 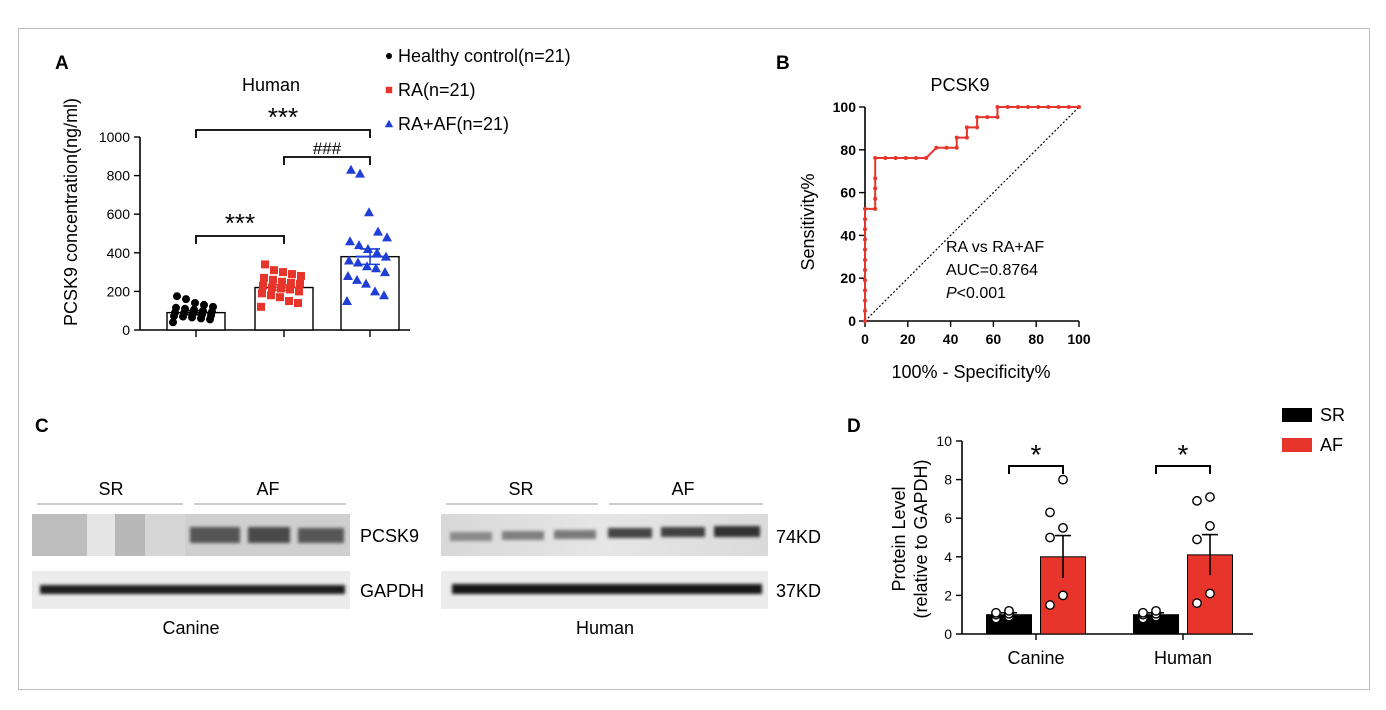 What do you see at coordinates (865, 339) in the screenshot?
I see `panel-b-x-tick-label: 0` at bounding box center [865, 339].